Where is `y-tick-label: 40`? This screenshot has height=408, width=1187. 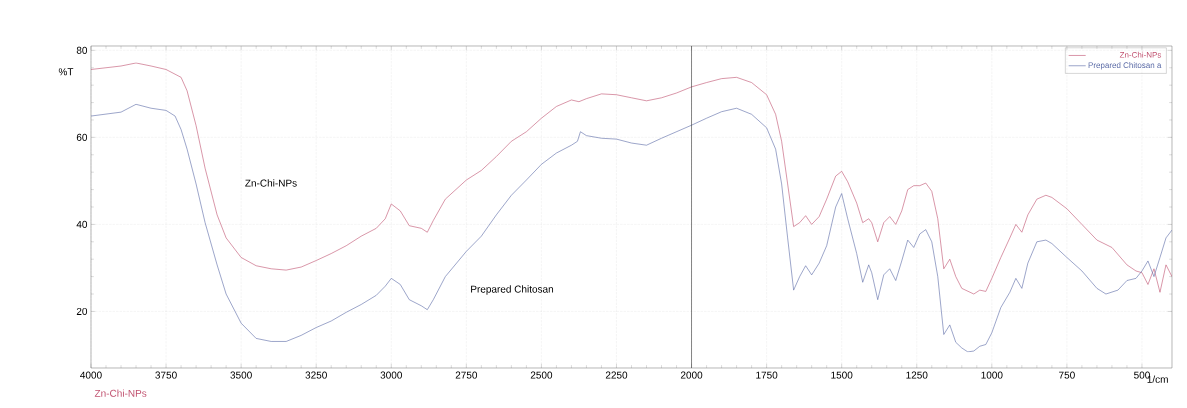 y-tick-label: 40 is located at coordinates (82, 224).